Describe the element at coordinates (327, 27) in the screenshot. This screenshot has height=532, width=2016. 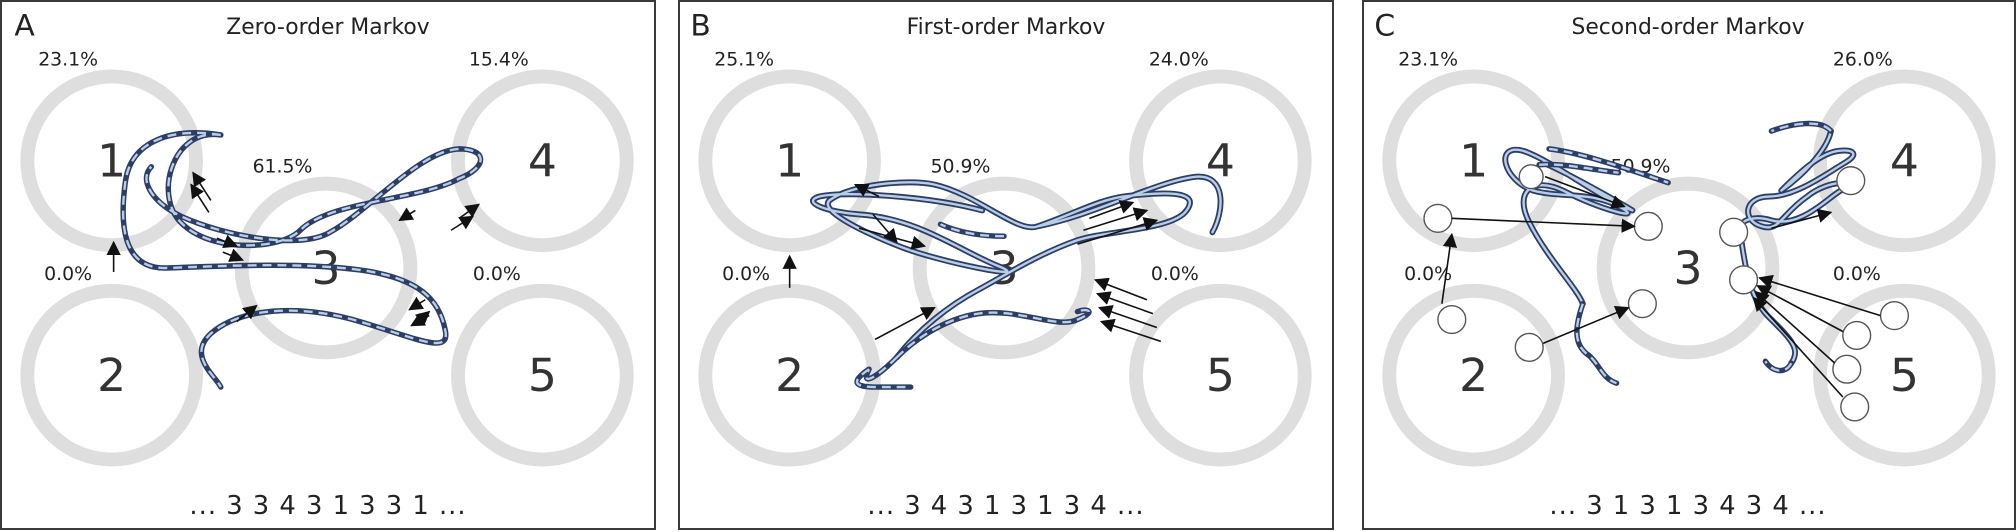
I see `panel-title: Zero-order Markov` at that location.